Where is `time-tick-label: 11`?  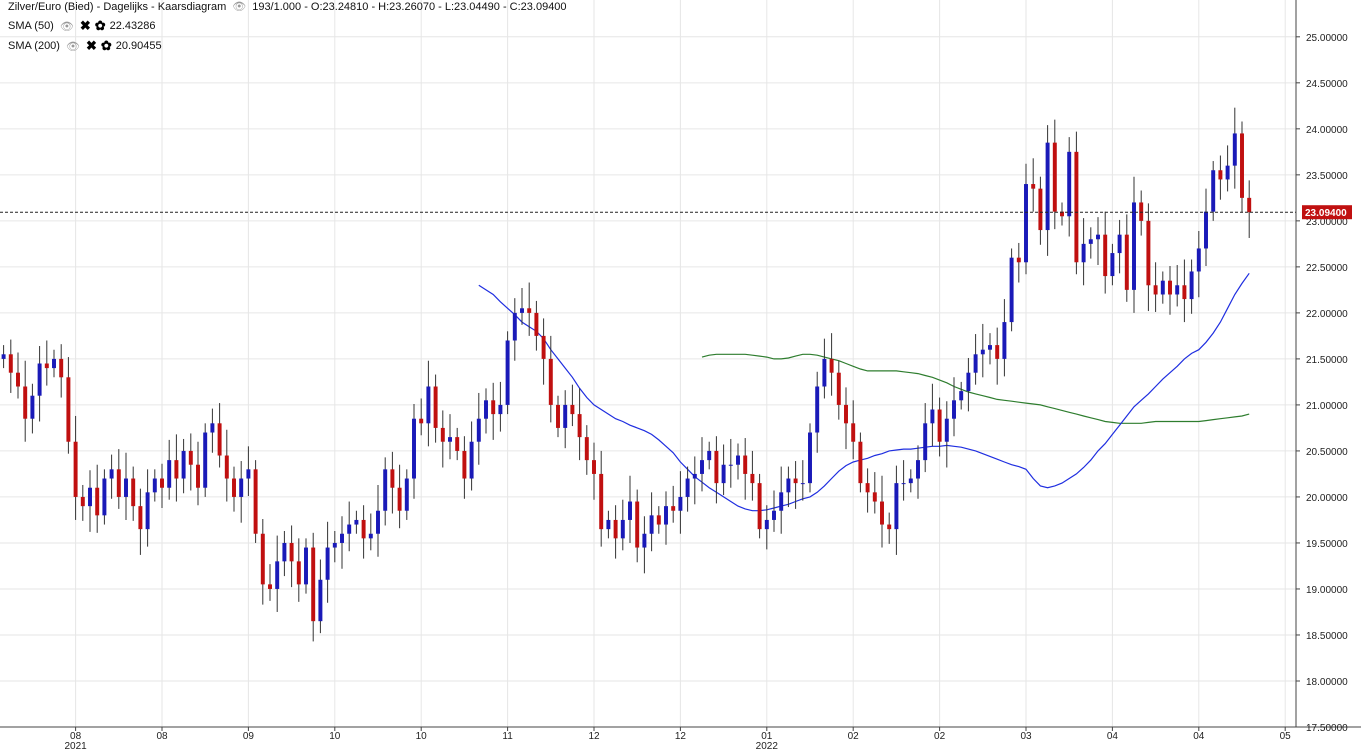
time-tick-label: 11 is located at coordinates (507, 736).